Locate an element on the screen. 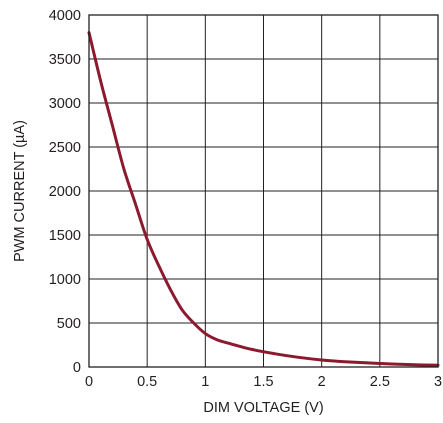  x-tick-label: 2 is located at coordinates (322, 382).